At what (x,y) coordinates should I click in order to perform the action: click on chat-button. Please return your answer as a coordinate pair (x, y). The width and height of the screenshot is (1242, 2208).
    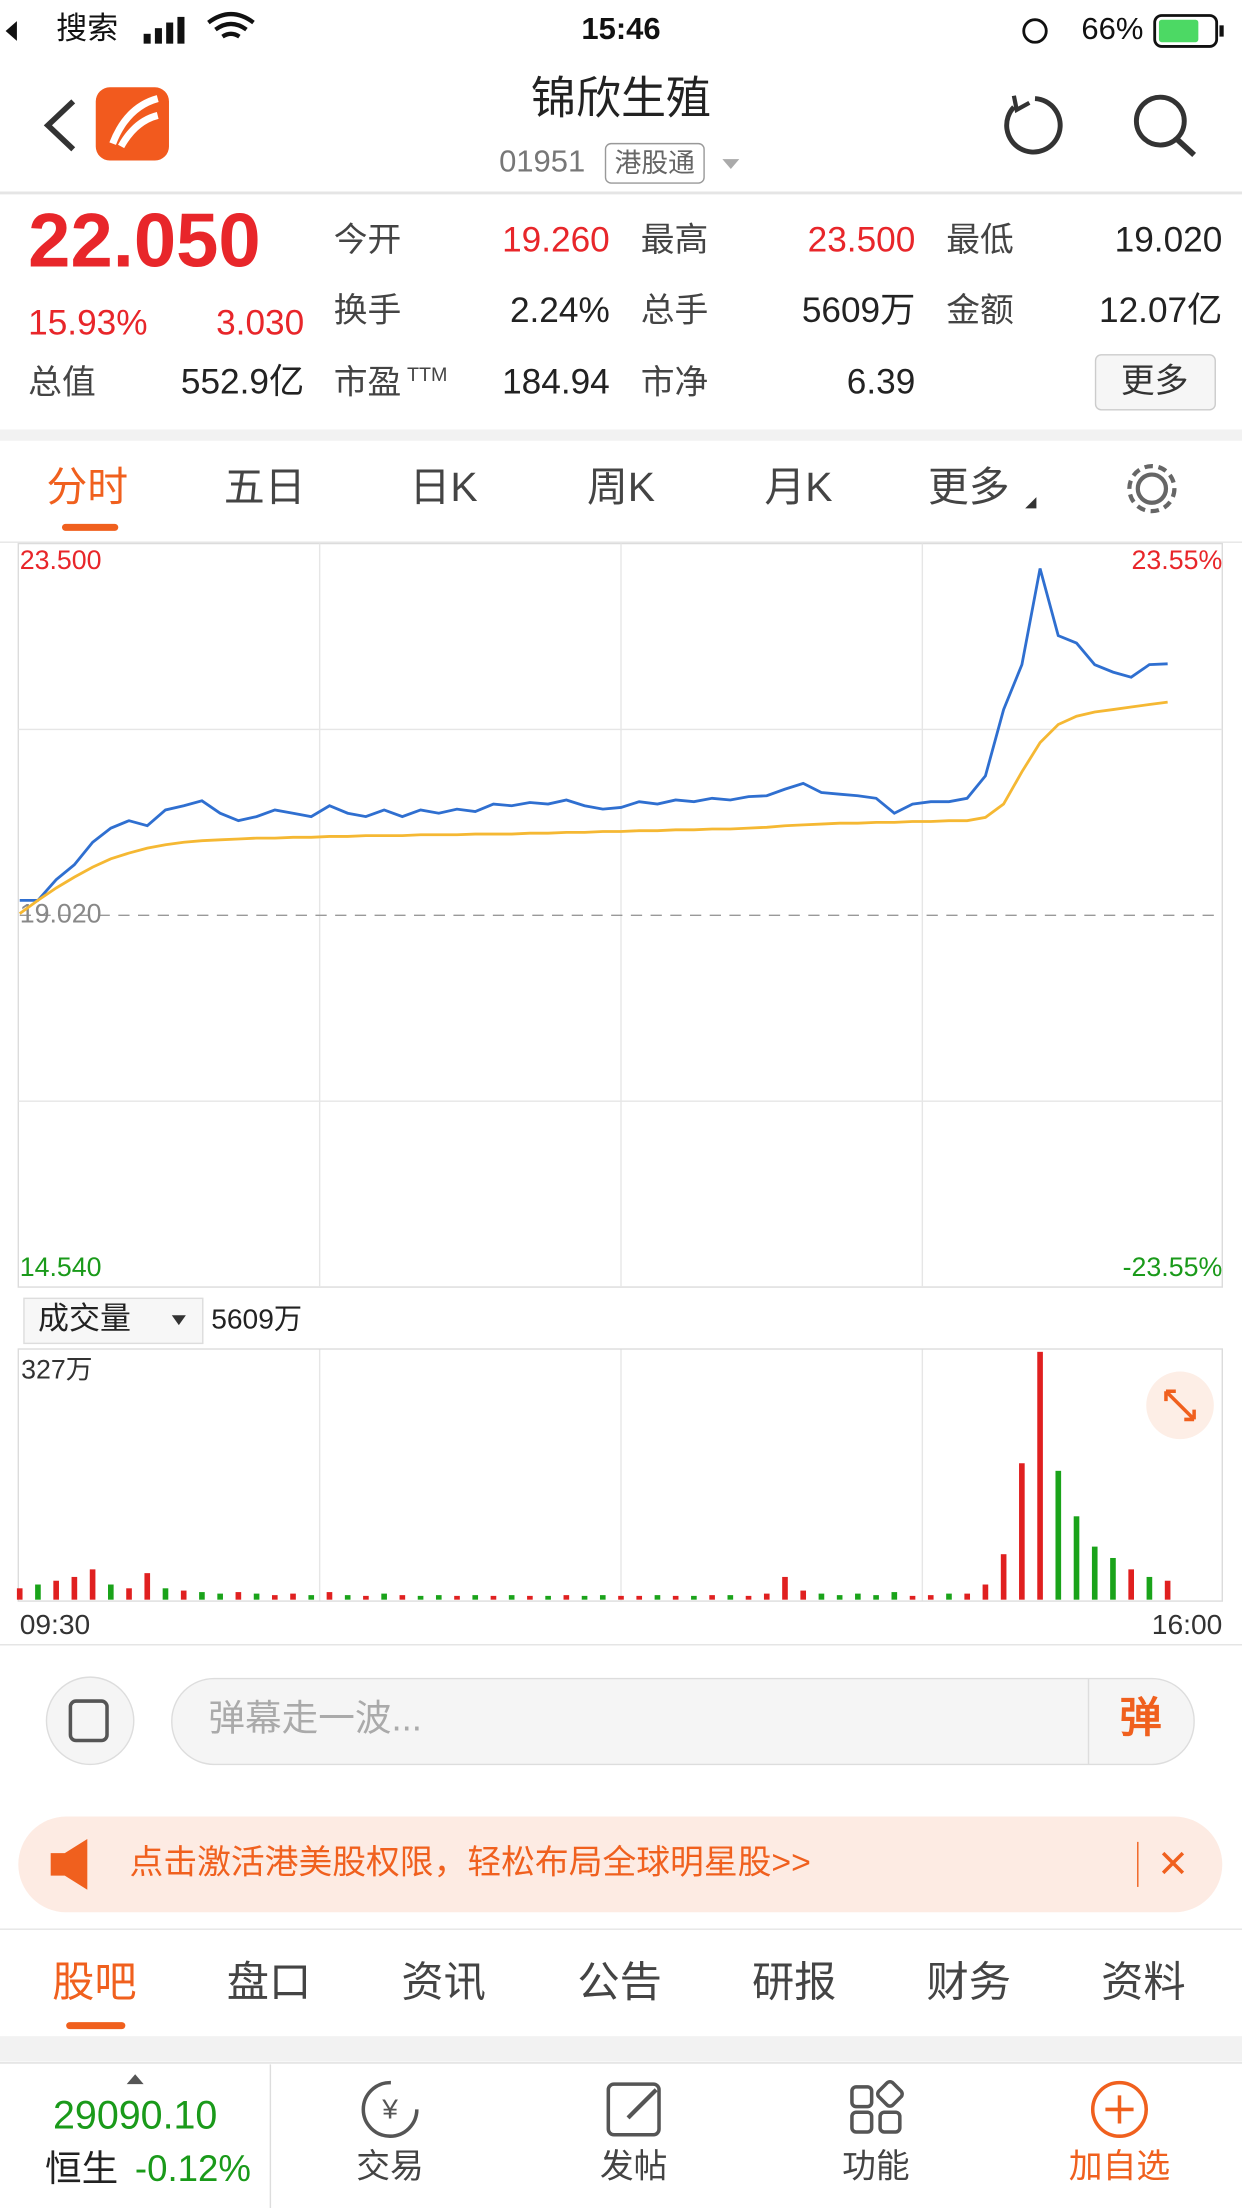
    Looking at the image, I should click on (90, 1721).